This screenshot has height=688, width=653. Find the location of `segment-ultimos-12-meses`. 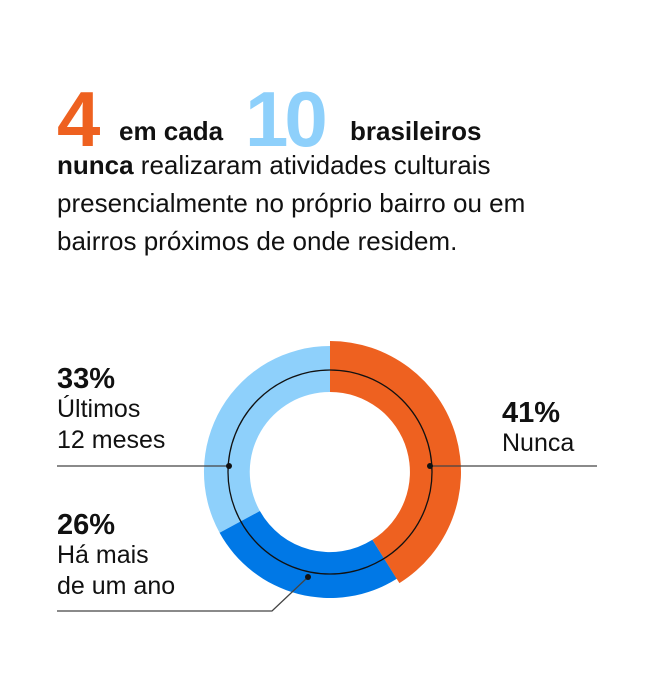

segment-ultimos-12-meses is located at coordinates (266, 439).